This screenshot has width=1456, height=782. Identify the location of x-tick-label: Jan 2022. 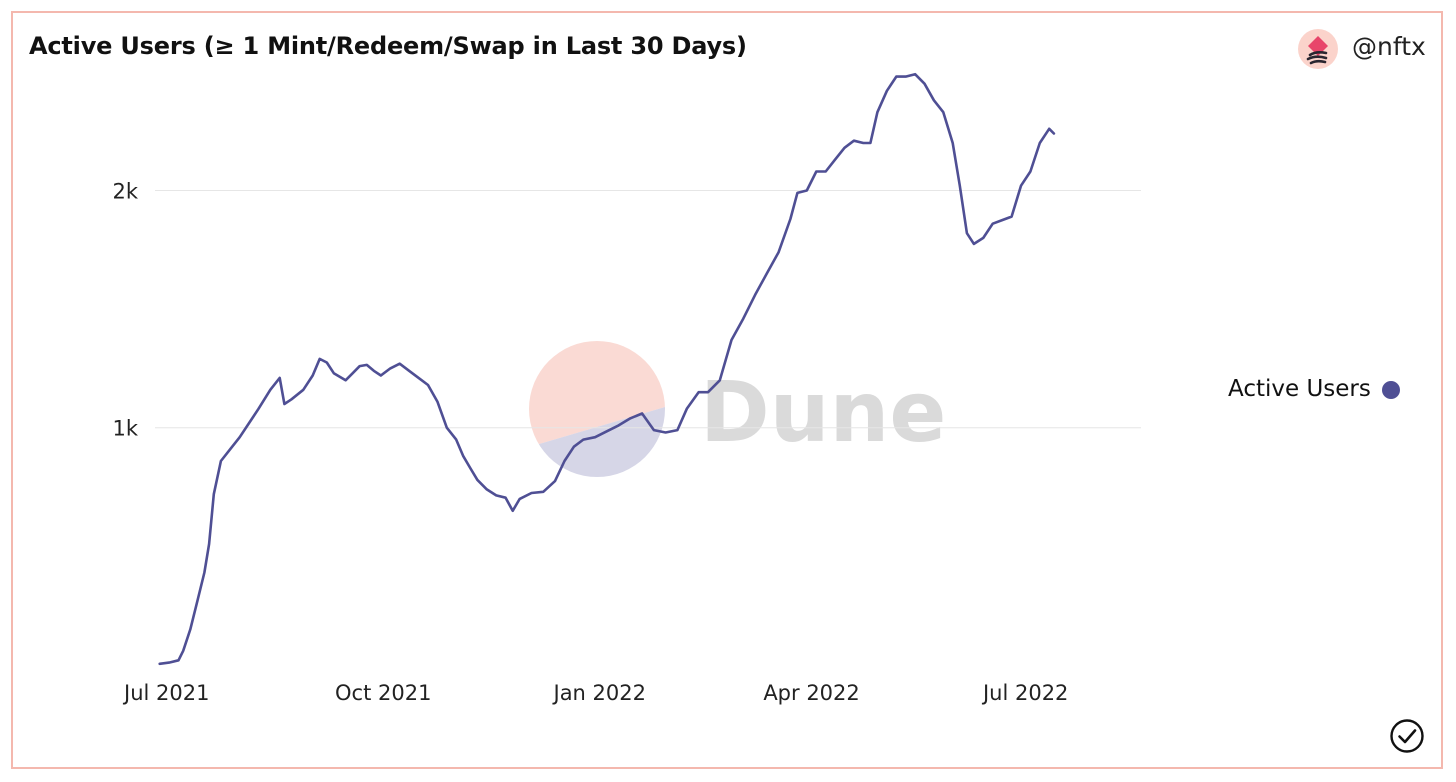
(599, 693).